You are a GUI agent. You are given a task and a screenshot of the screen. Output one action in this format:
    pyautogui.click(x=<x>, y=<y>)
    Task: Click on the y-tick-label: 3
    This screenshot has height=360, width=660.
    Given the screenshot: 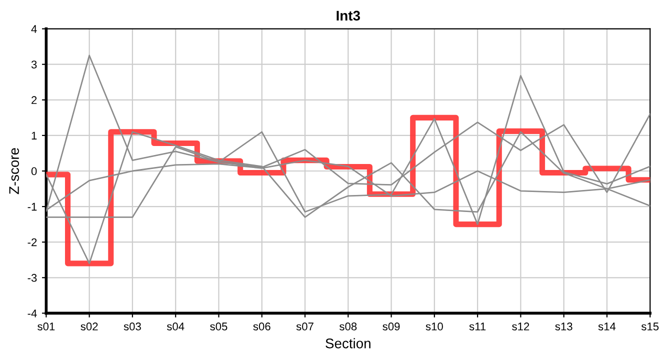 What is the action you would take?
    pyautogui.click(x=34, y=64)
    